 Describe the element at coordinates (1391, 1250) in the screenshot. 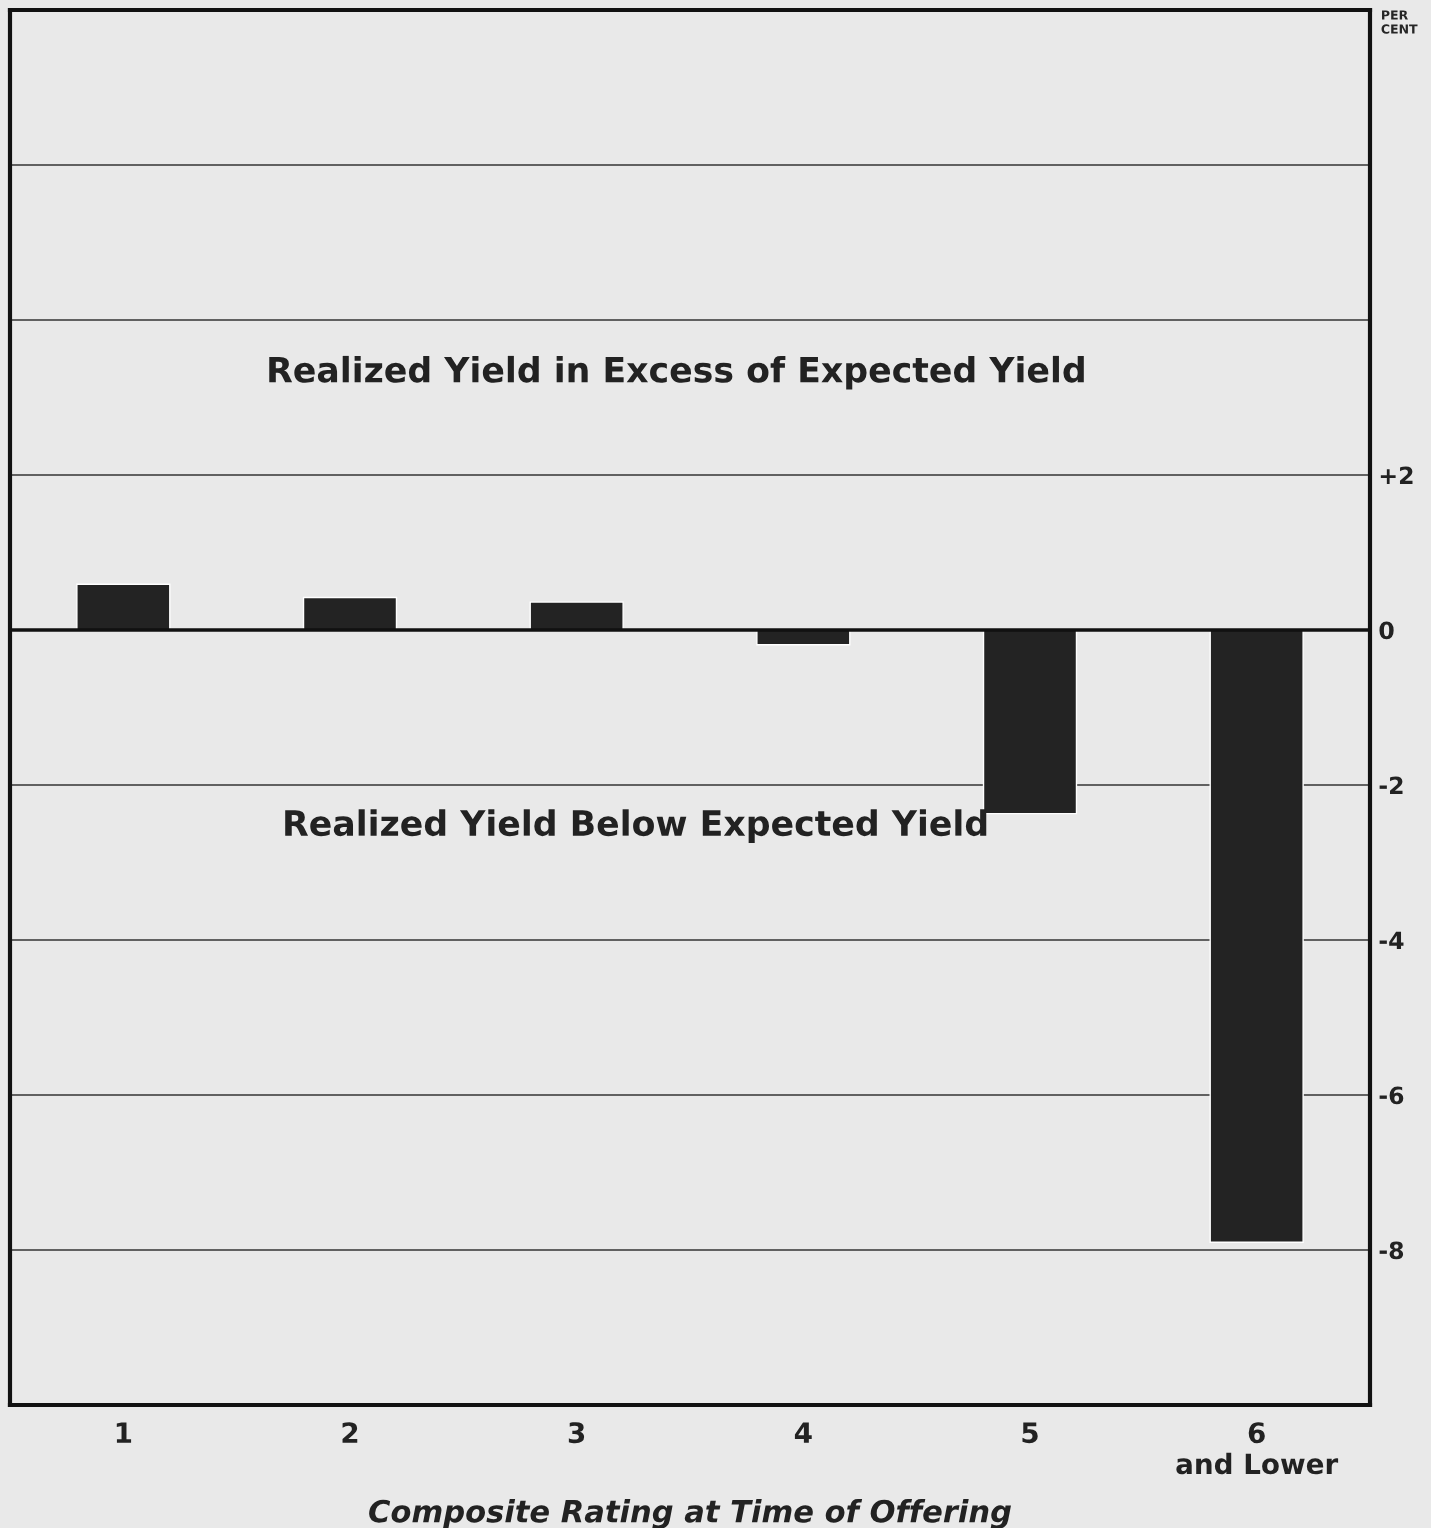

I see `y-tick-label: -8` at that location.